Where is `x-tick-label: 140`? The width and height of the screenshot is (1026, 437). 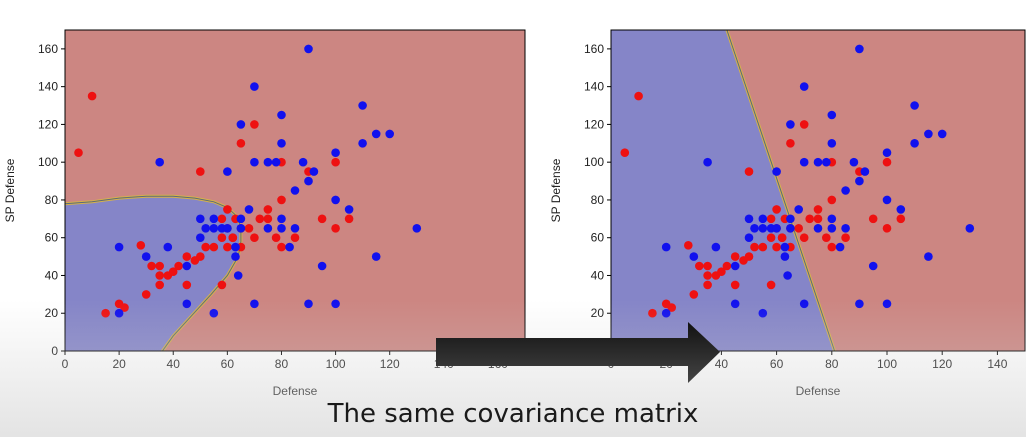 x-tick-label: 140 is located at coordinates (997, 364).